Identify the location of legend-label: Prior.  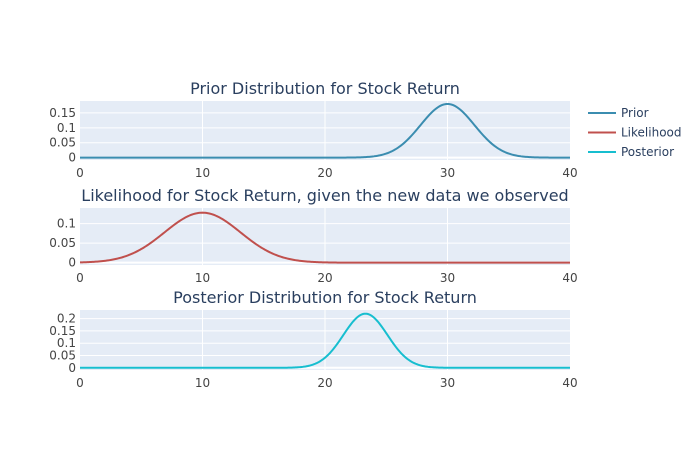
(635, 113).